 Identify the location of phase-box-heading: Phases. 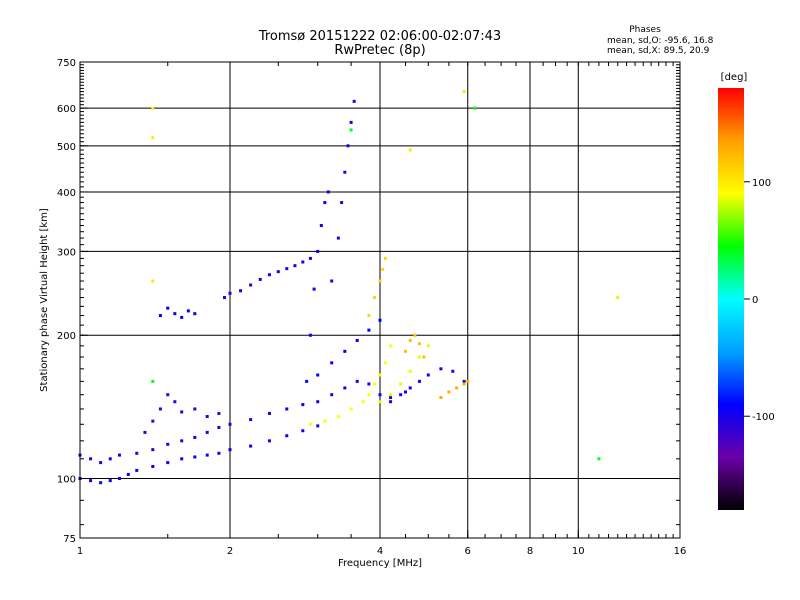
(645, 30).